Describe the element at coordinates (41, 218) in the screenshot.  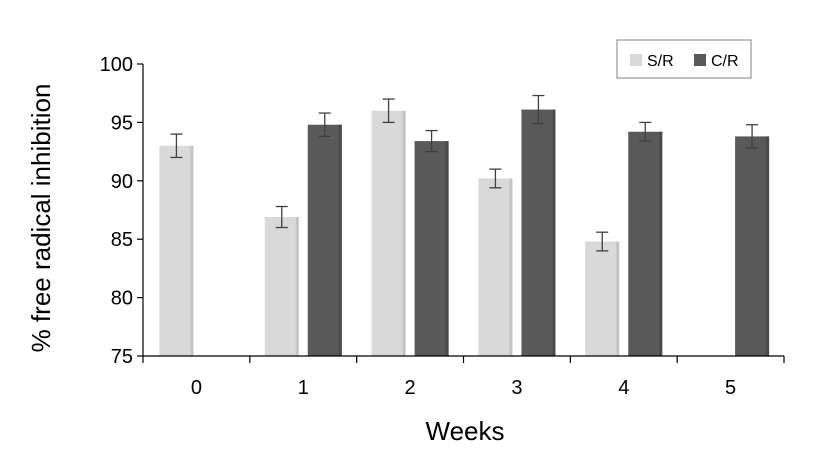
I see `y-axis-title: % free radical inhibition` at that location.